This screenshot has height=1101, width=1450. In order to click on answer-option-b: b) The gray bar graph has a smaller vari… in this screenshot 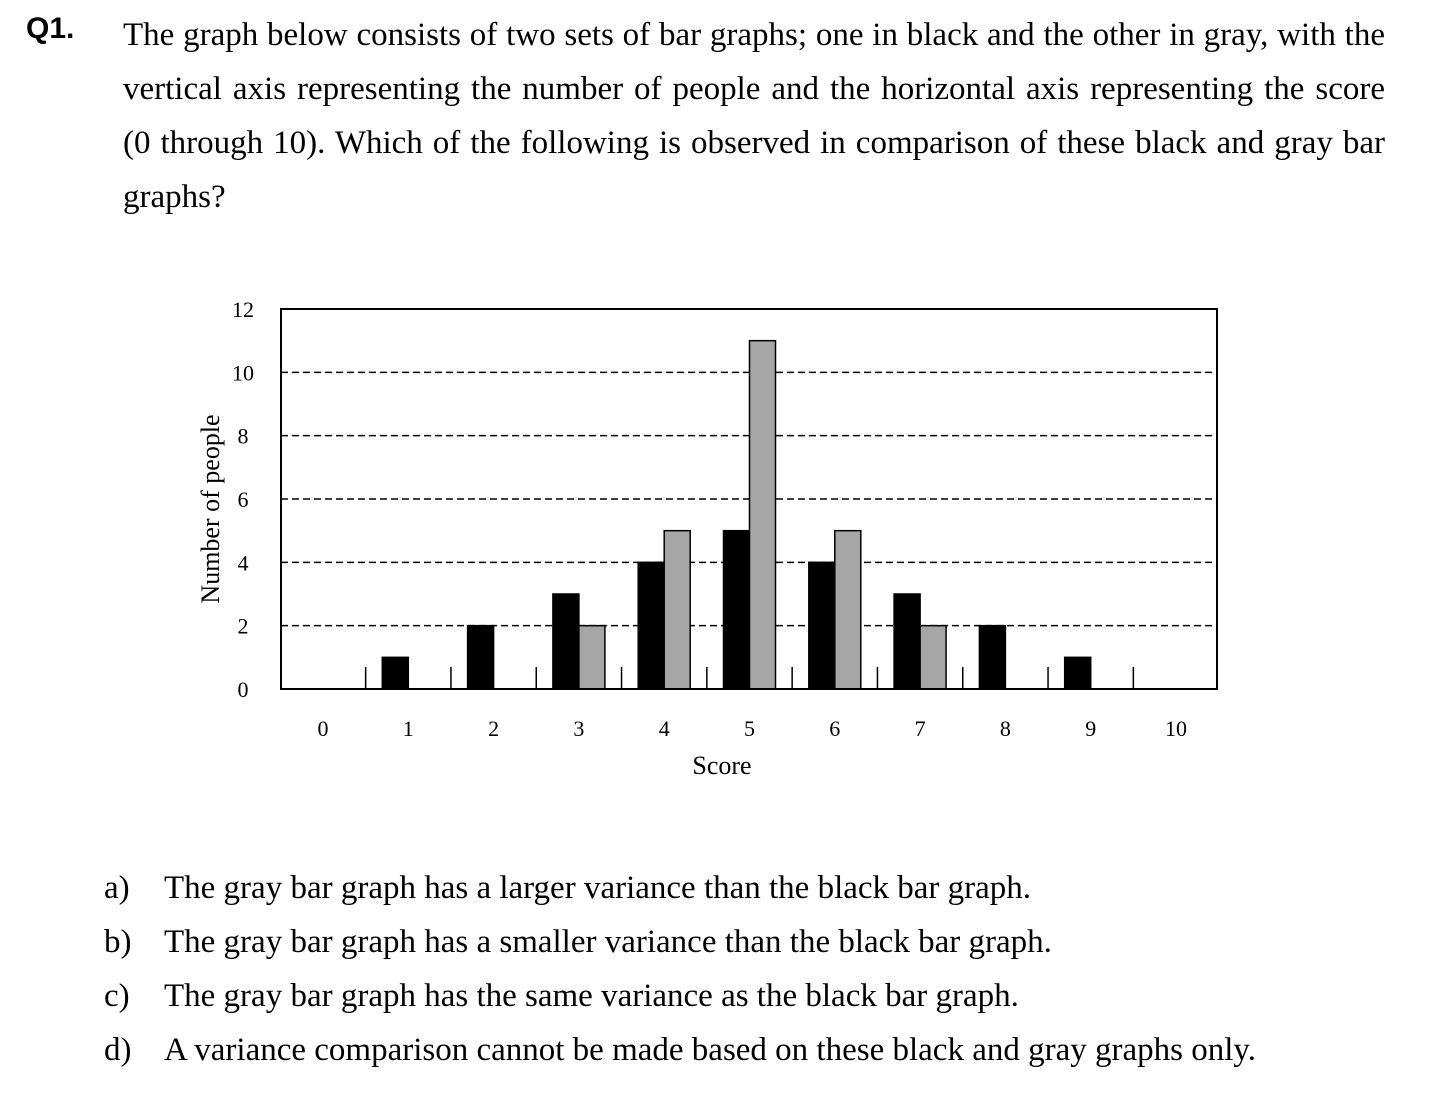, I will do `click(680, 942)`.